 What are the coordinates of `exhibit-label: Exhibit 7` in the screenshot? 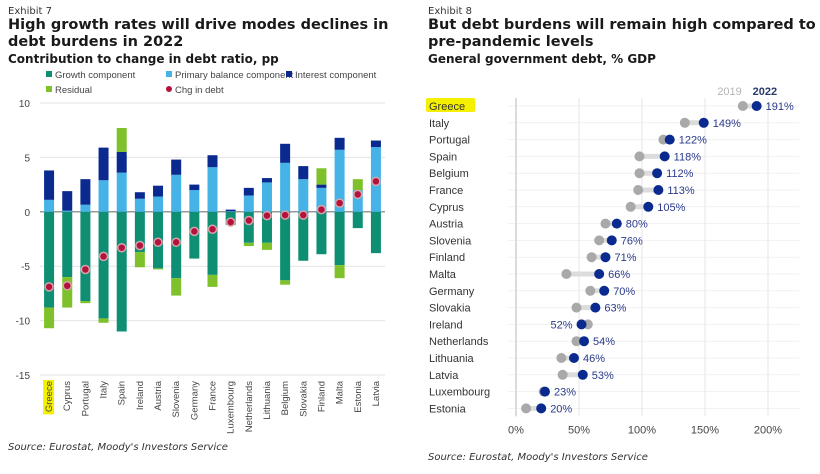 It's located at (30, 11).